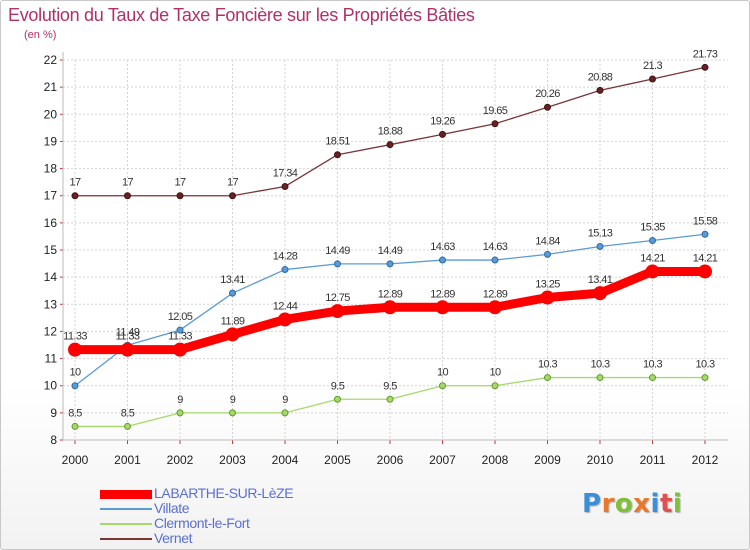  Describe the element at coordinates (547, 241) in the screenshot. I see `data-label-villate: 14.84` at that location.